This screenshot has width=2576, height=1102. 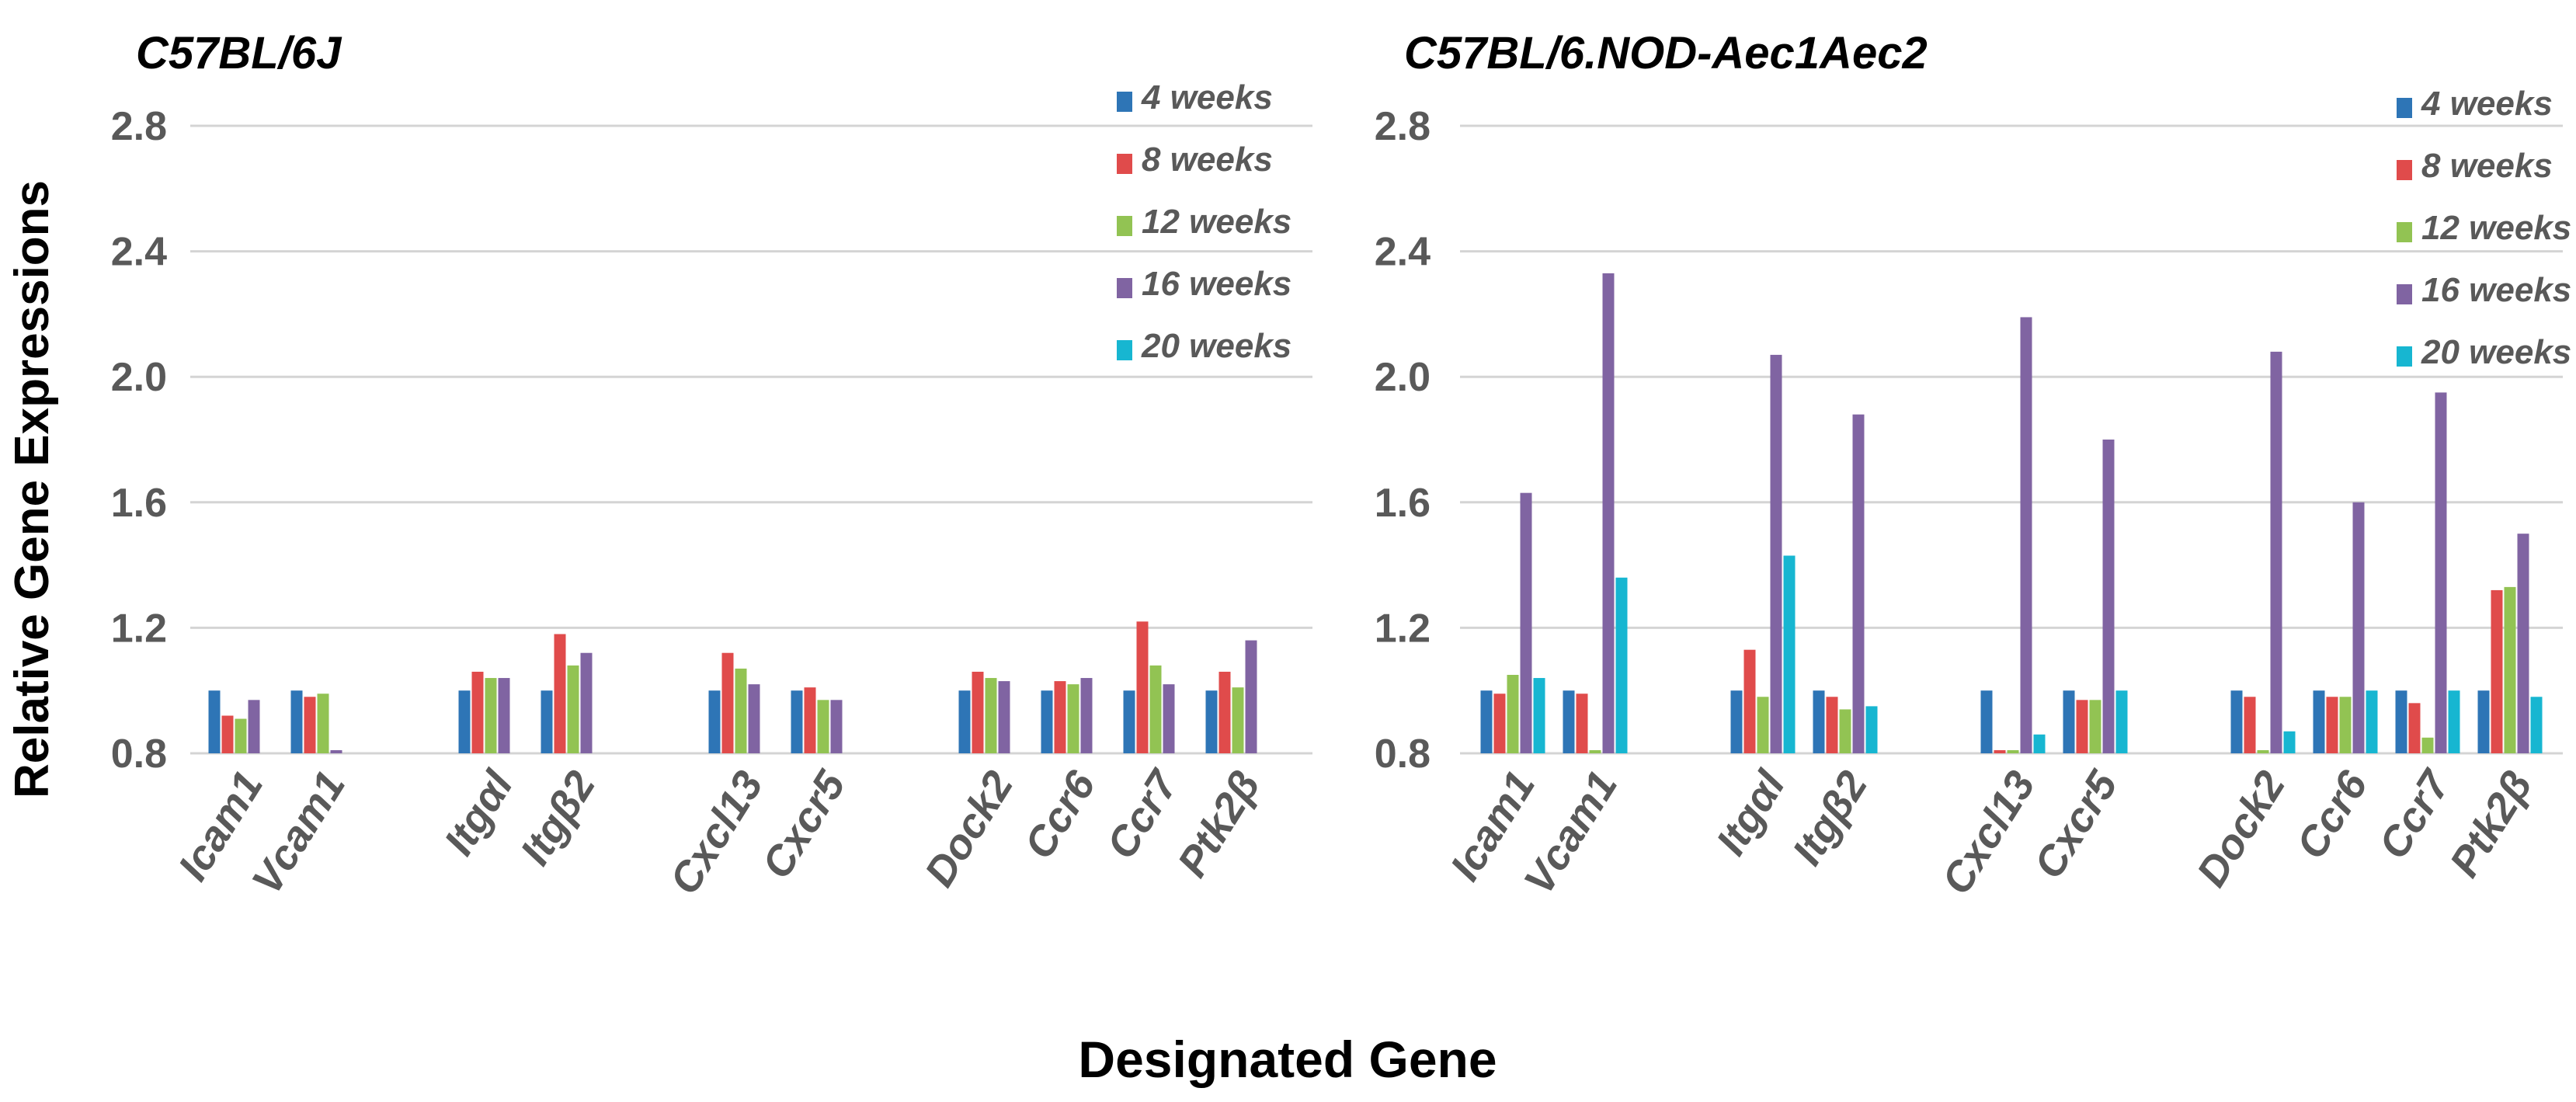 I want to click on figure-y-axis-label: Relative Gene Expressions, so click(x=32, y=489).